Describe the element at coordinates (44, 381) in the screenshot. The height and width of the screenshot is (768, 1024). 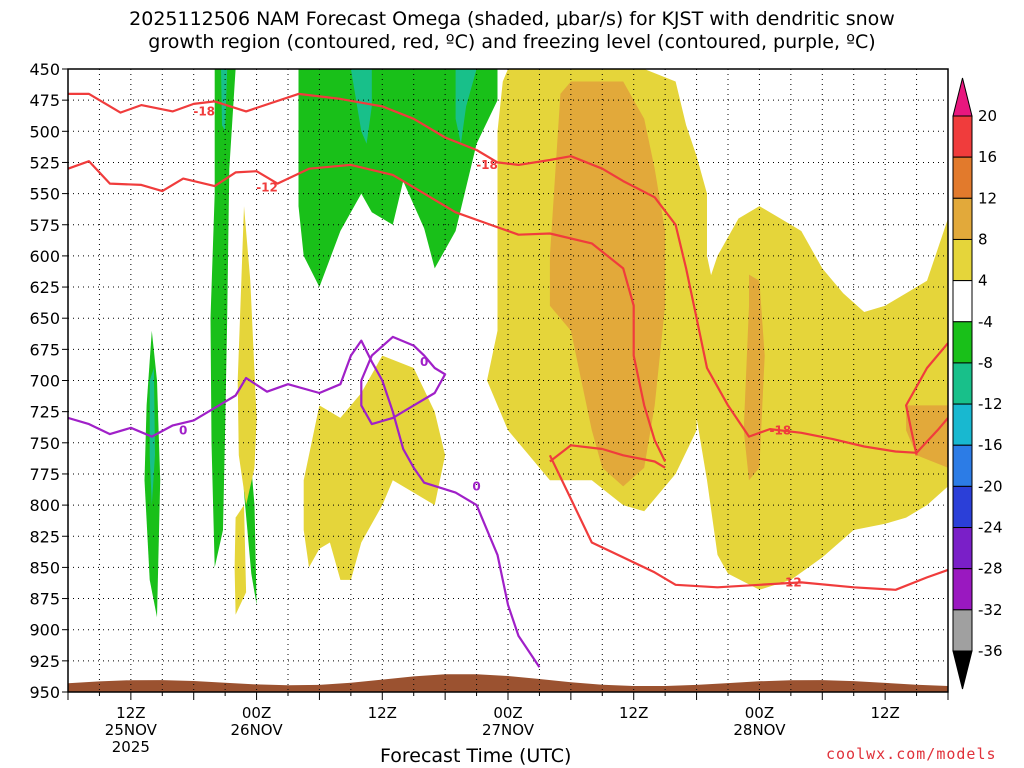
I see `y-tick-label-700: 700` at that location.